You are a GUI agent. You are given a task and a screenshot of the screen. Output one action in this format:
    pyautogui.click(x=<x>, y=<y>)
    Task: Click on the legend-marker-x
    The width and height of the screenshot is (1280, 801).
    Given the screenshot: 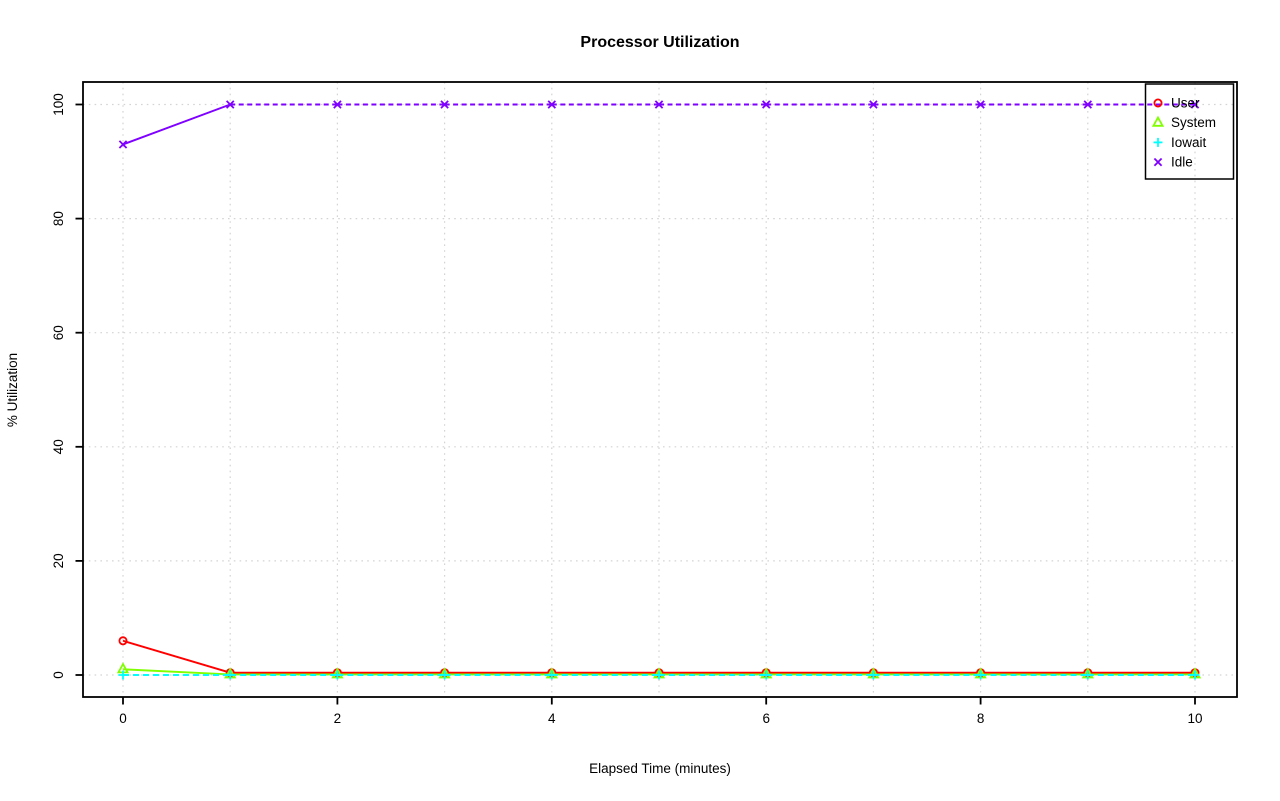 What is the action you would take?
    pyautogui.click(x=1158, y=162)
    